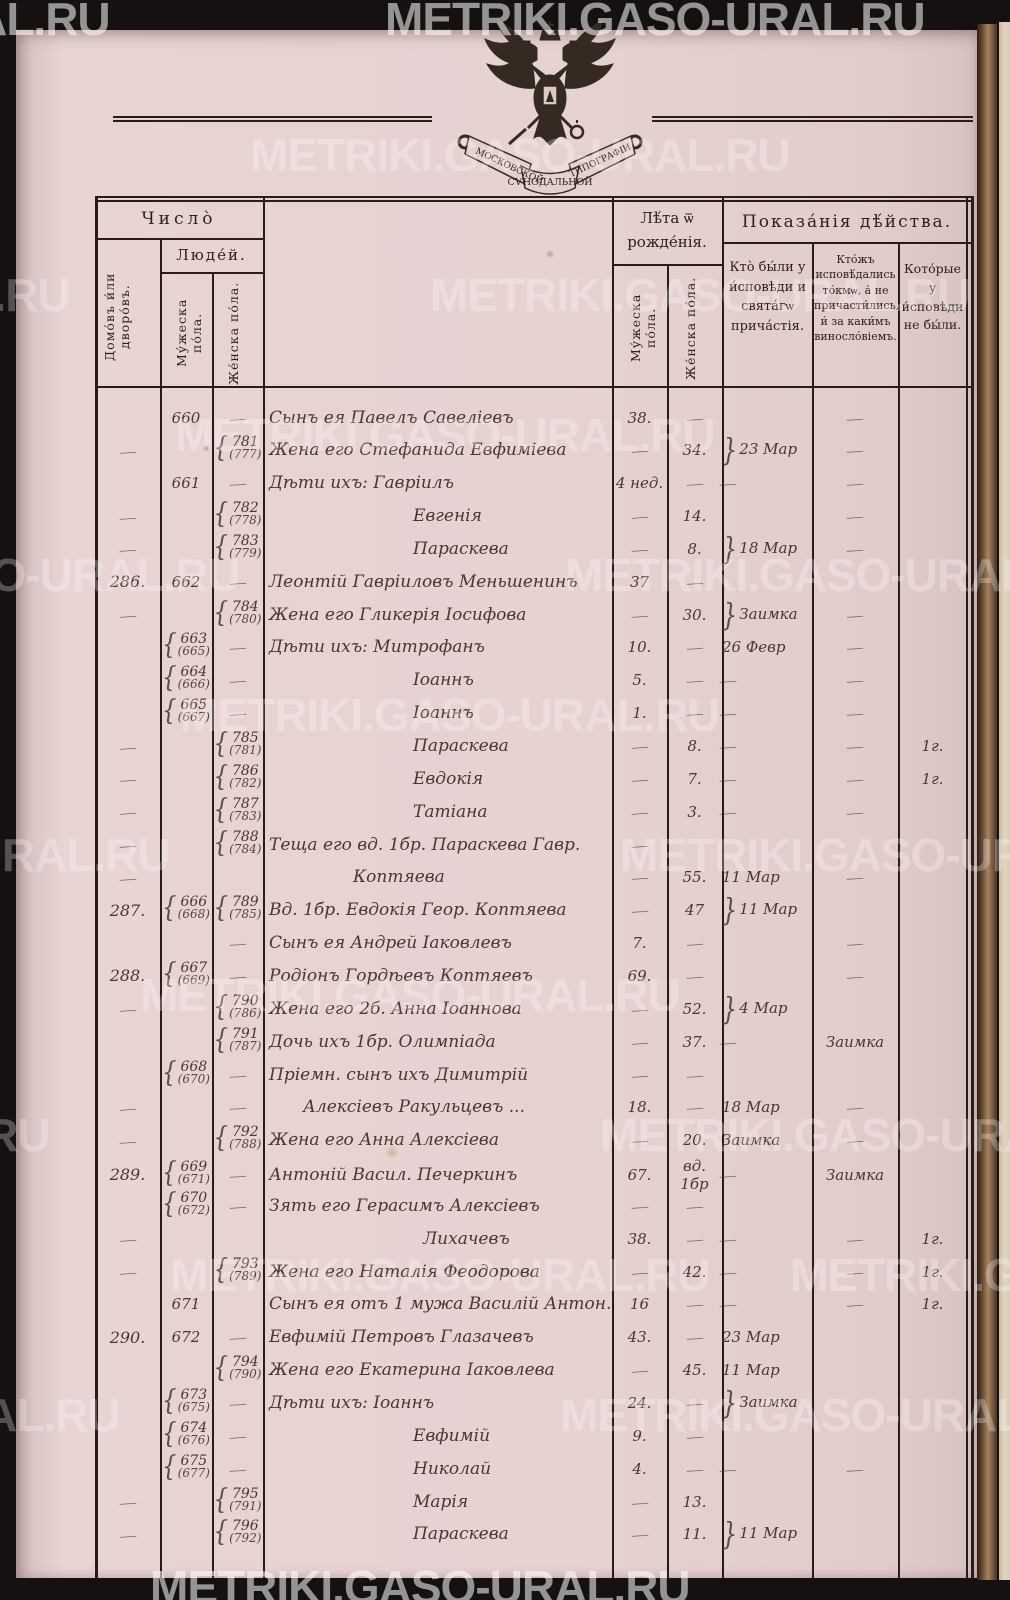 The width and height of the screenshot is (1010, 1600). I want to click on book-gutter, so click(987, 802).